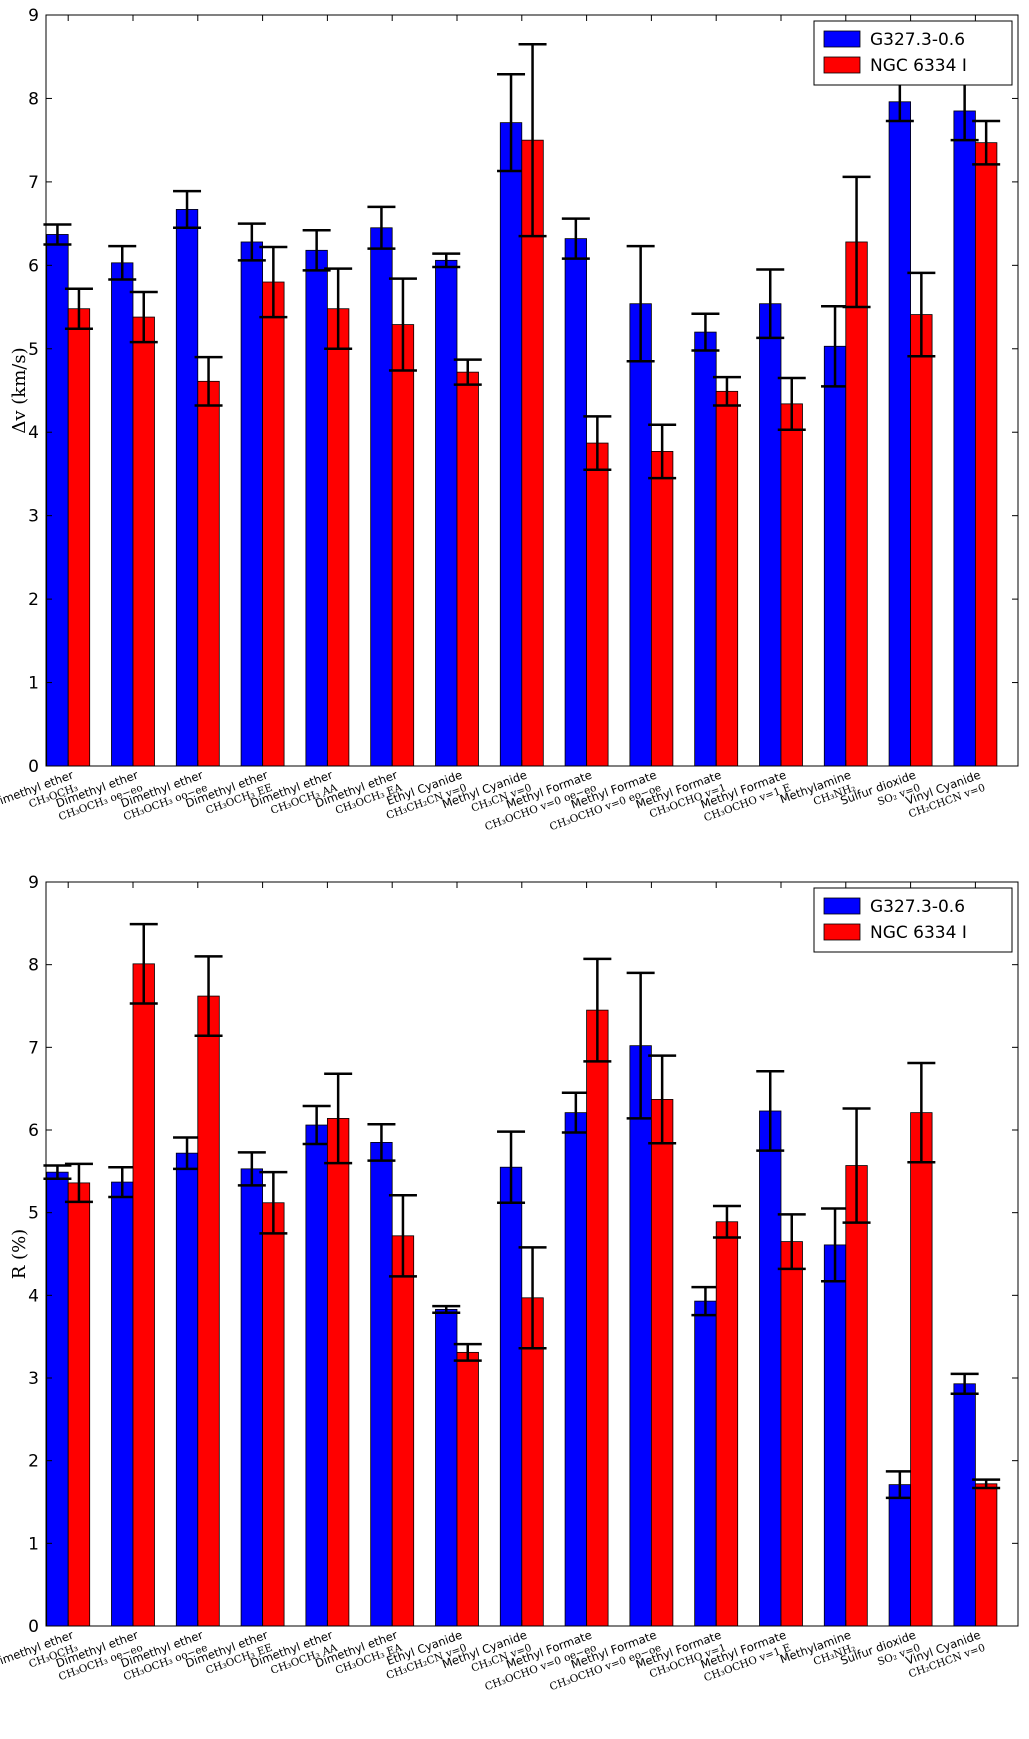 The height and width of the screenshot is (1739, 1029). Describe the element at coordinates (19, 390) in the screenshot. I see `y-axis-label: Δv (km/s)` at that location.